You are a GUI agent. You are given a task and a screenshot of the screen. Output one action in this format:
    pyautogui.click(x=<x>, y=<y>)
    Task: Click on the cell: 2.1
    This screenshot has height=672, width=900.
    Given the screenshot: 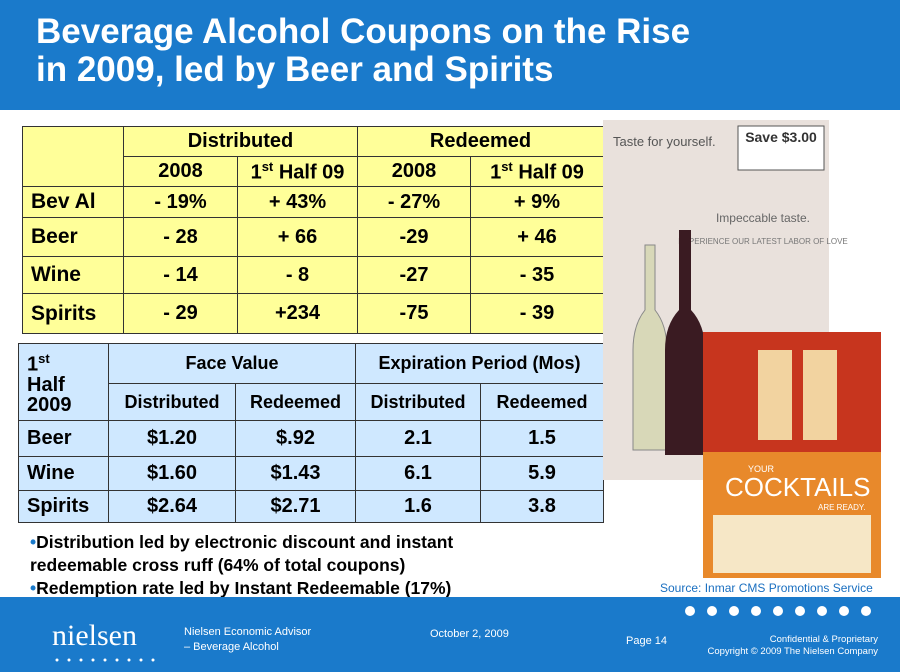 What is the action you would take?
    pyautogui.click(x=418, y=438)
    